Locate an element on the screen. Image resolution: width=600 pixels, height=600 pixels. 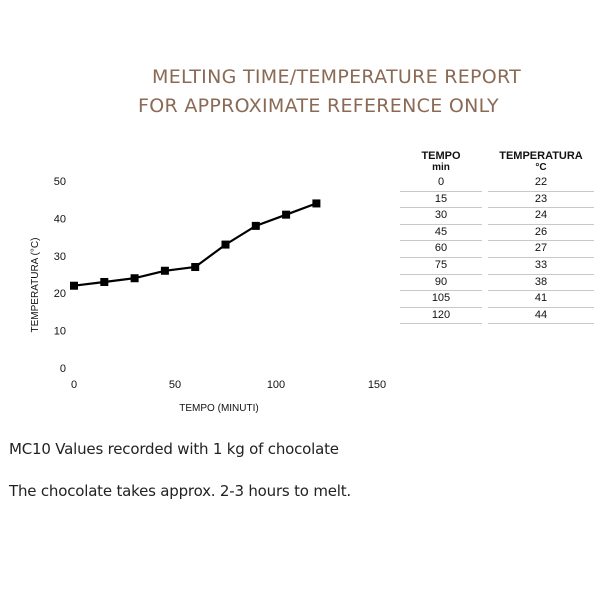
table-cell-tempo: 60 is located at coordinates (441, 249).